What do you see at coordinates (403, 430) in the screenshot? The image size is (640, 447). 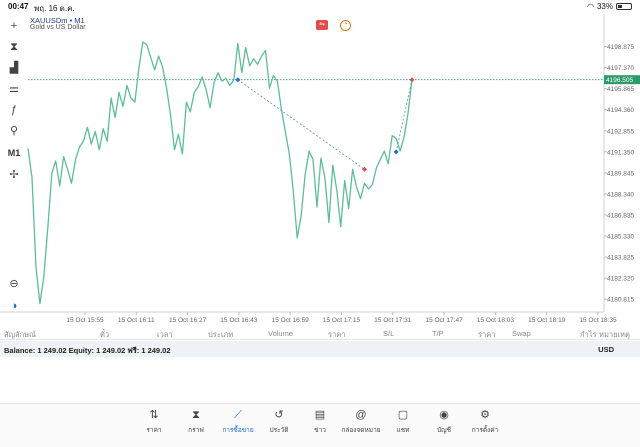 I see `nav-chat-label: แชท` at bounding box center [403, 430].